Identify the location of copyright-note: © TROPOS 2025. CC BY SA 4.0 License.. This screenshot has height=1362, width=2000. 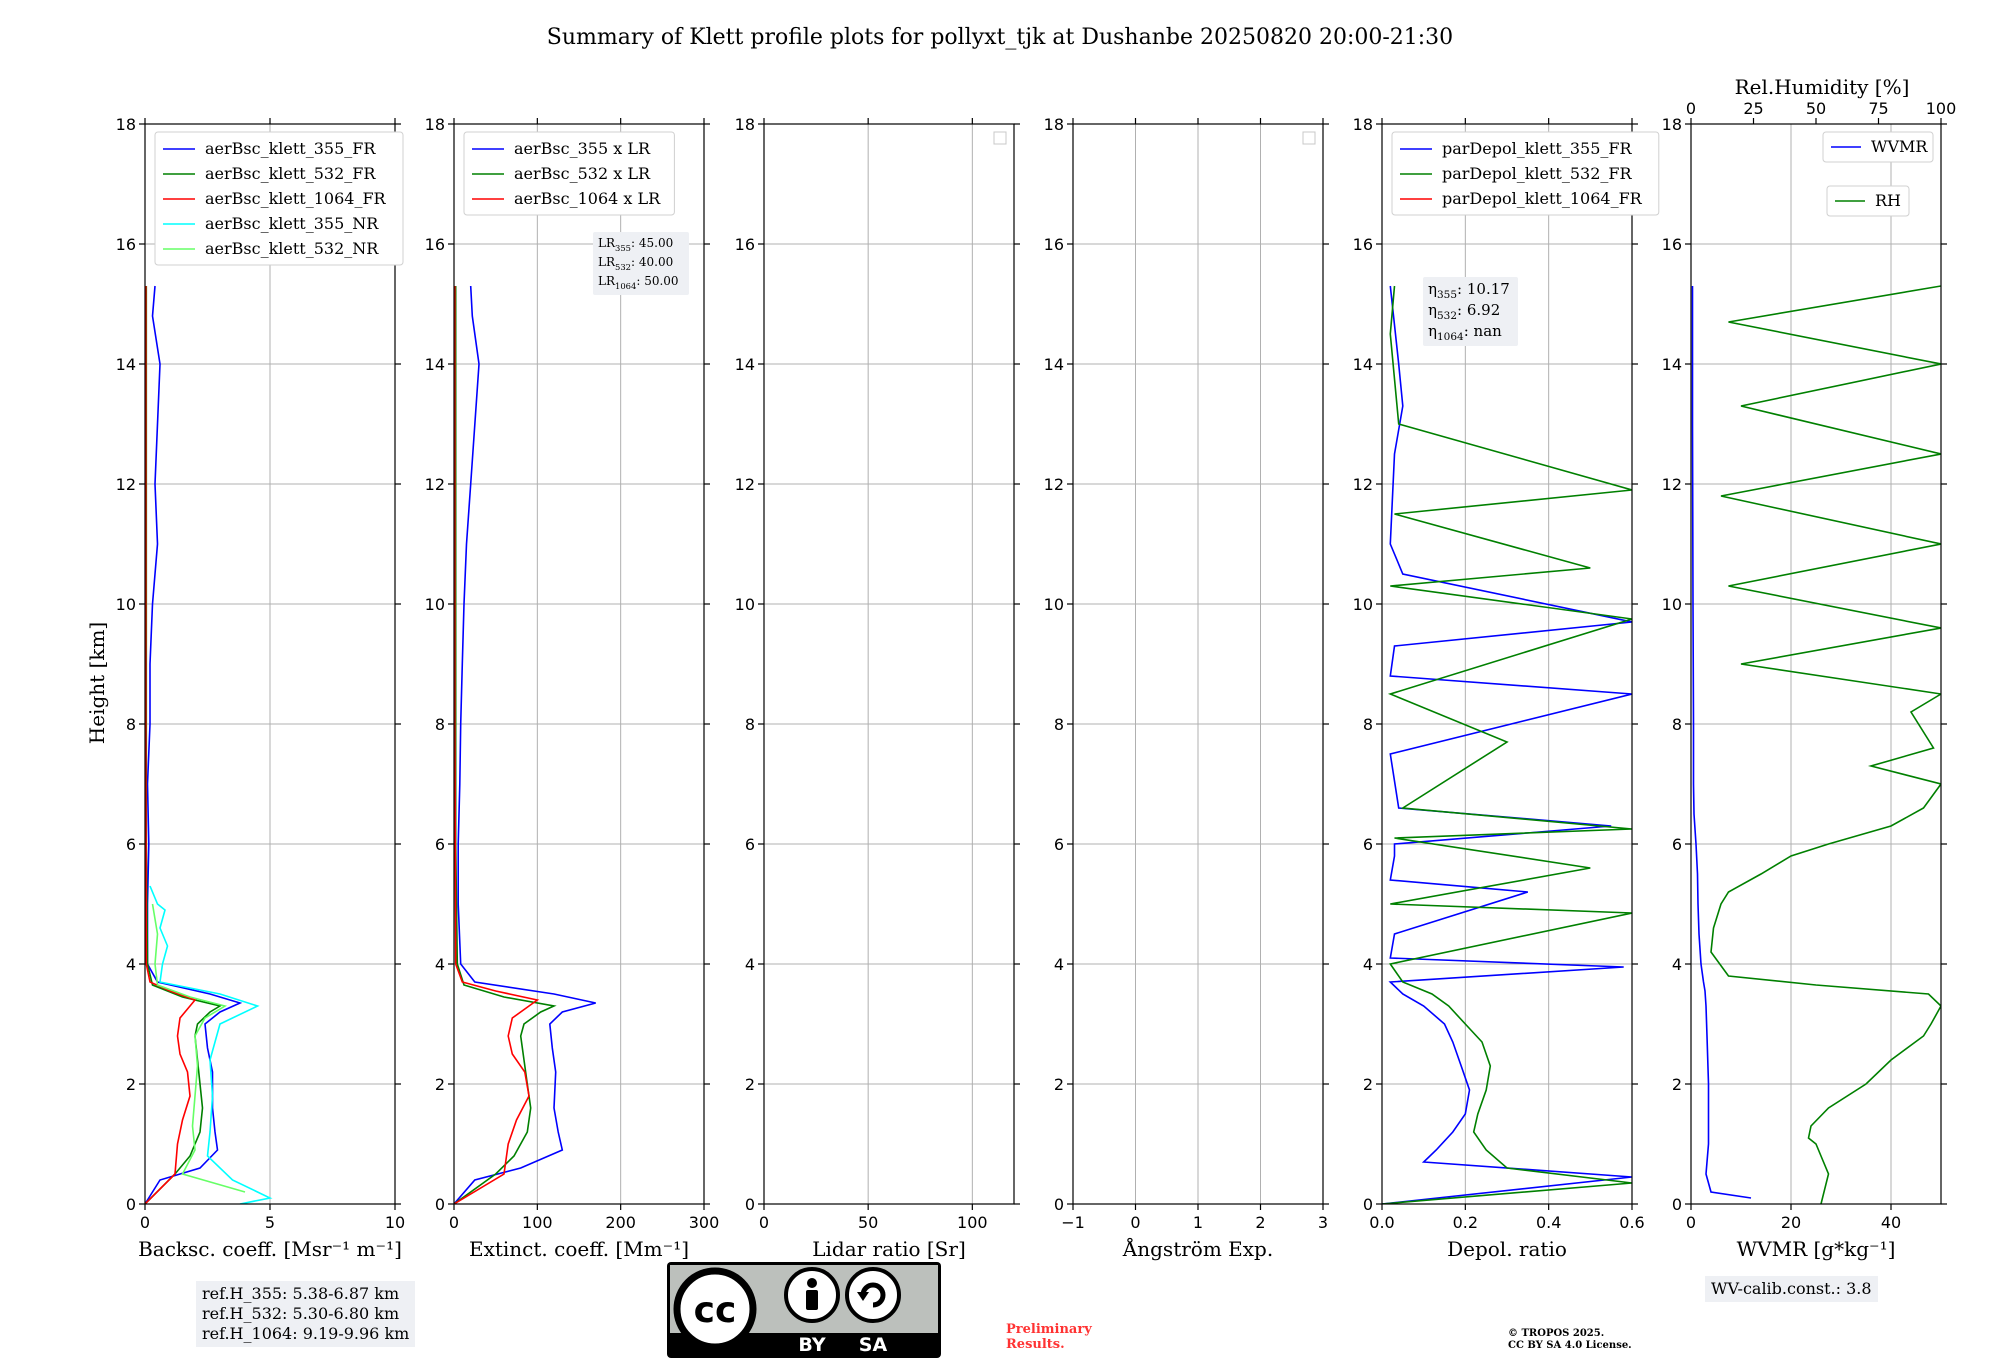
(1570, 1340).